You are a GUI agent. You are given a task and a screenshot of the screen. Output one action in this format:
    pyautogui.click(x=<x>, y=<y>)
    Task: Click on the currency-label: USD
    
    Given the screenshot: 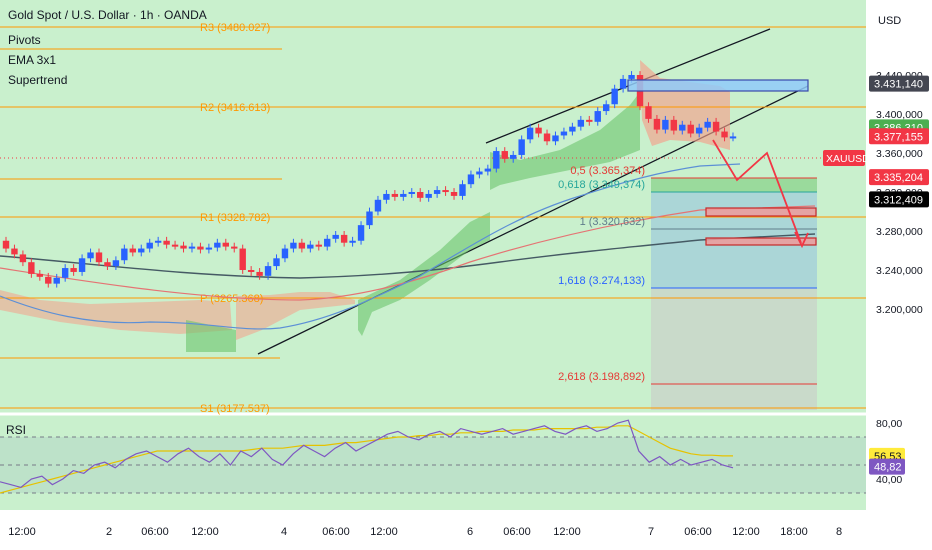 What is the action you would take?
    pyautogui.click(x=889, y=21)
    